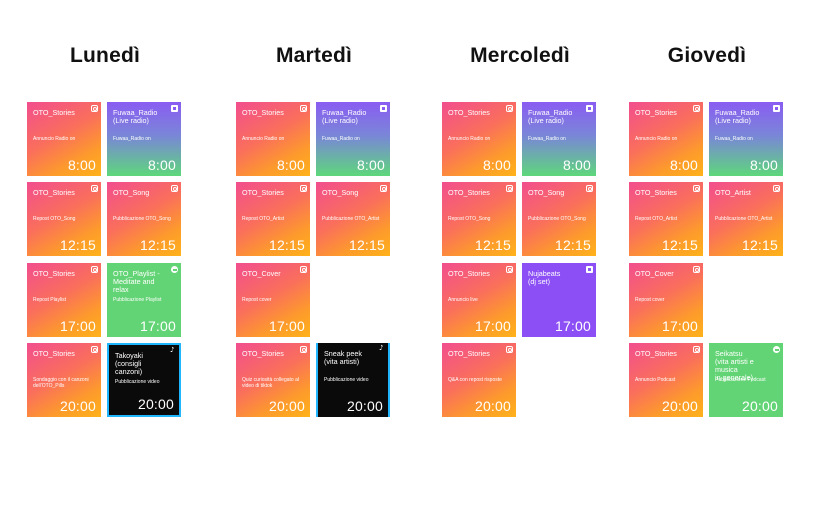 This screenshot has height=506, width=820. Describe the element at coordinates (173, 350) in the screenshot. I see `tiktok-icon` at that location.